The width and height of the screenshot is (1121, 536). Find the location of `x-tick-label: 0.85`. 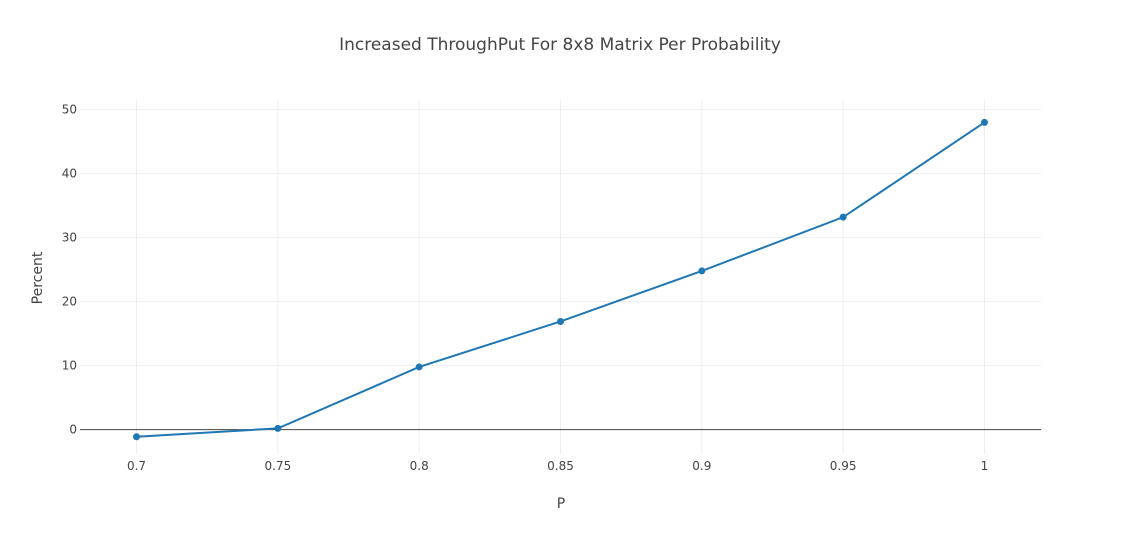

x-tick-label: 0.85 is located at coordinates (560, 466).